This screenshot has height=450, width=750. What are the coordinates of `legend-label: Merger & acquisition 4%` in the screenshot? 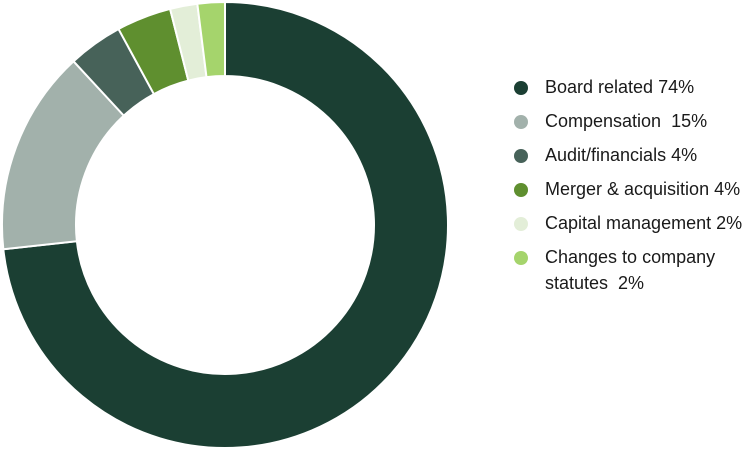 It's located at (643, 189).